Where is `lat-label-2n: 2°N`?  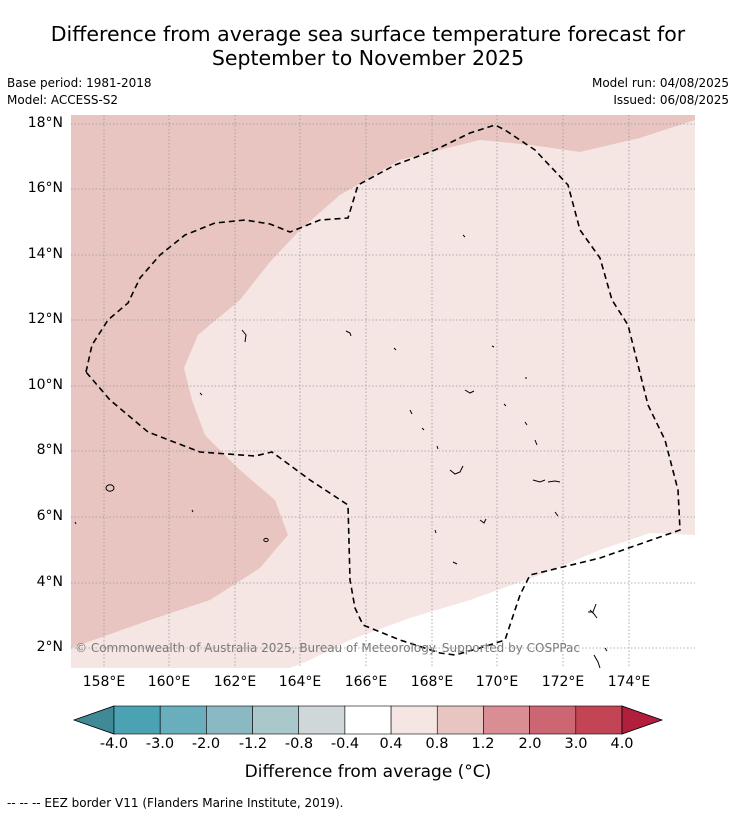 lat-label-2n: 2°N is located at coordinates (49, 647).